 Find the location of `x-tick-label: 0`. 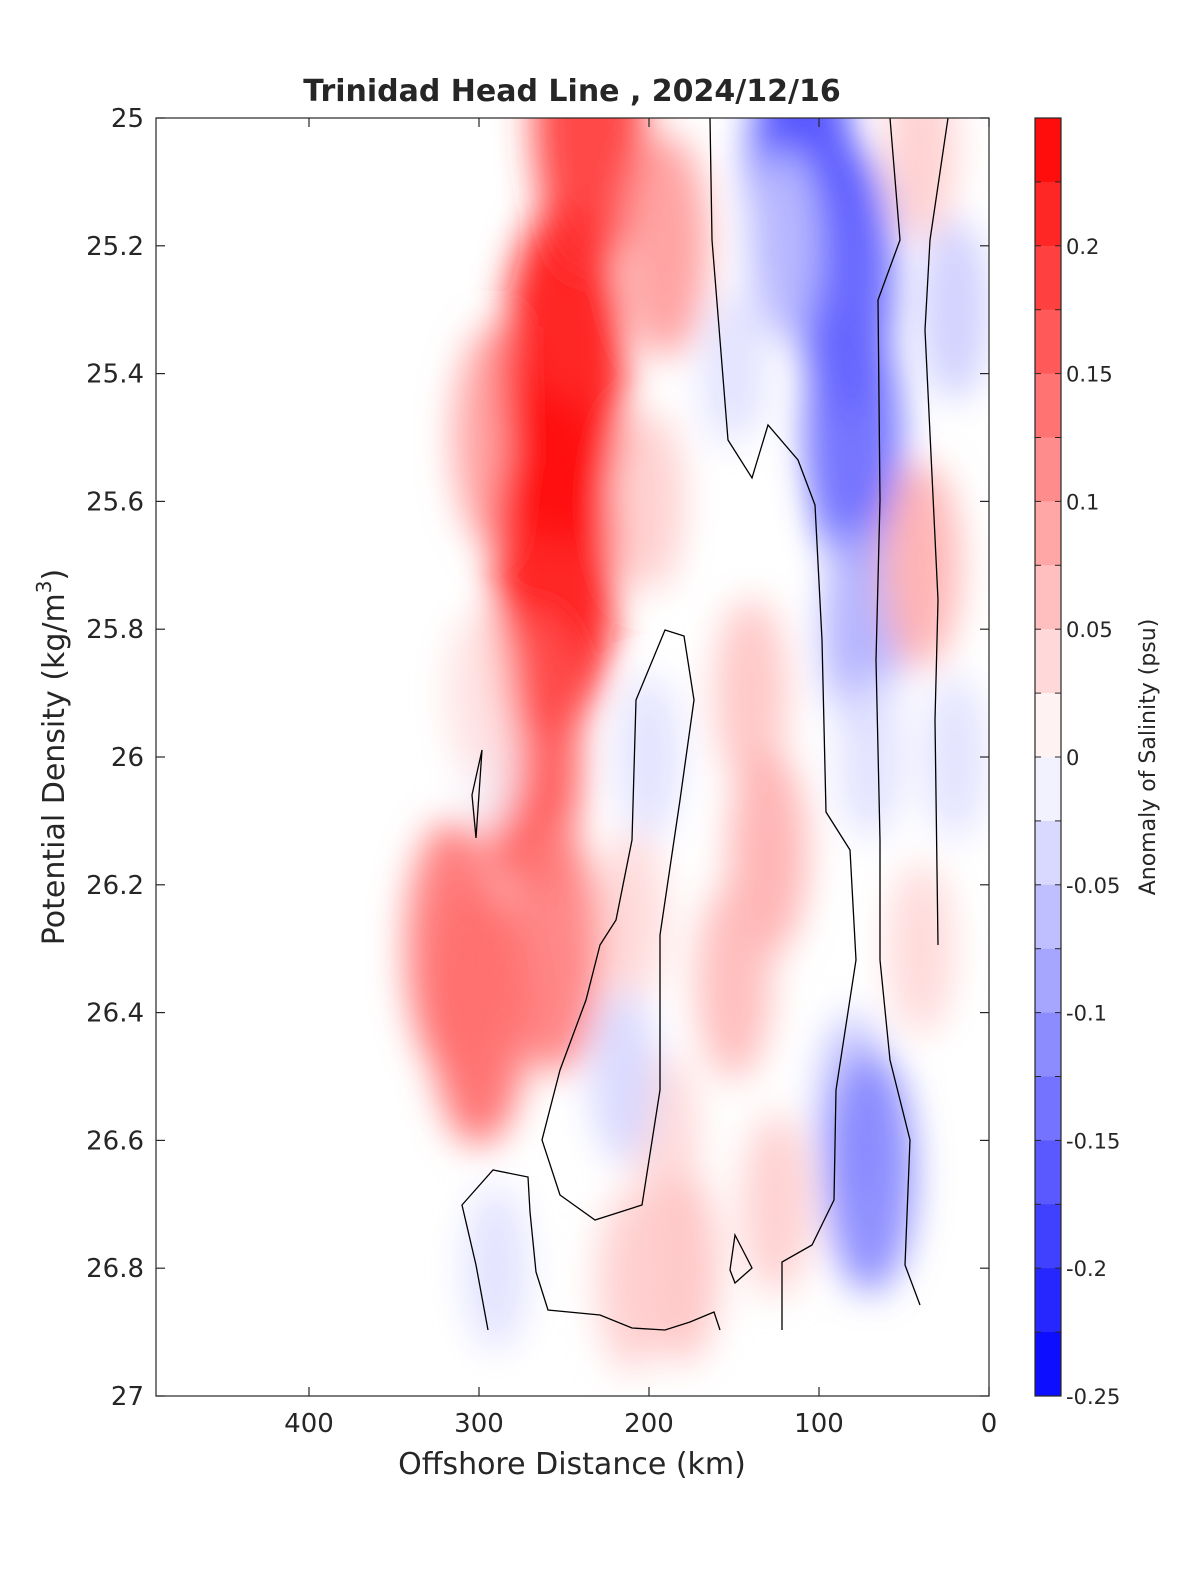

x-tick-label: 0 is located at coordinates (989, 1424).